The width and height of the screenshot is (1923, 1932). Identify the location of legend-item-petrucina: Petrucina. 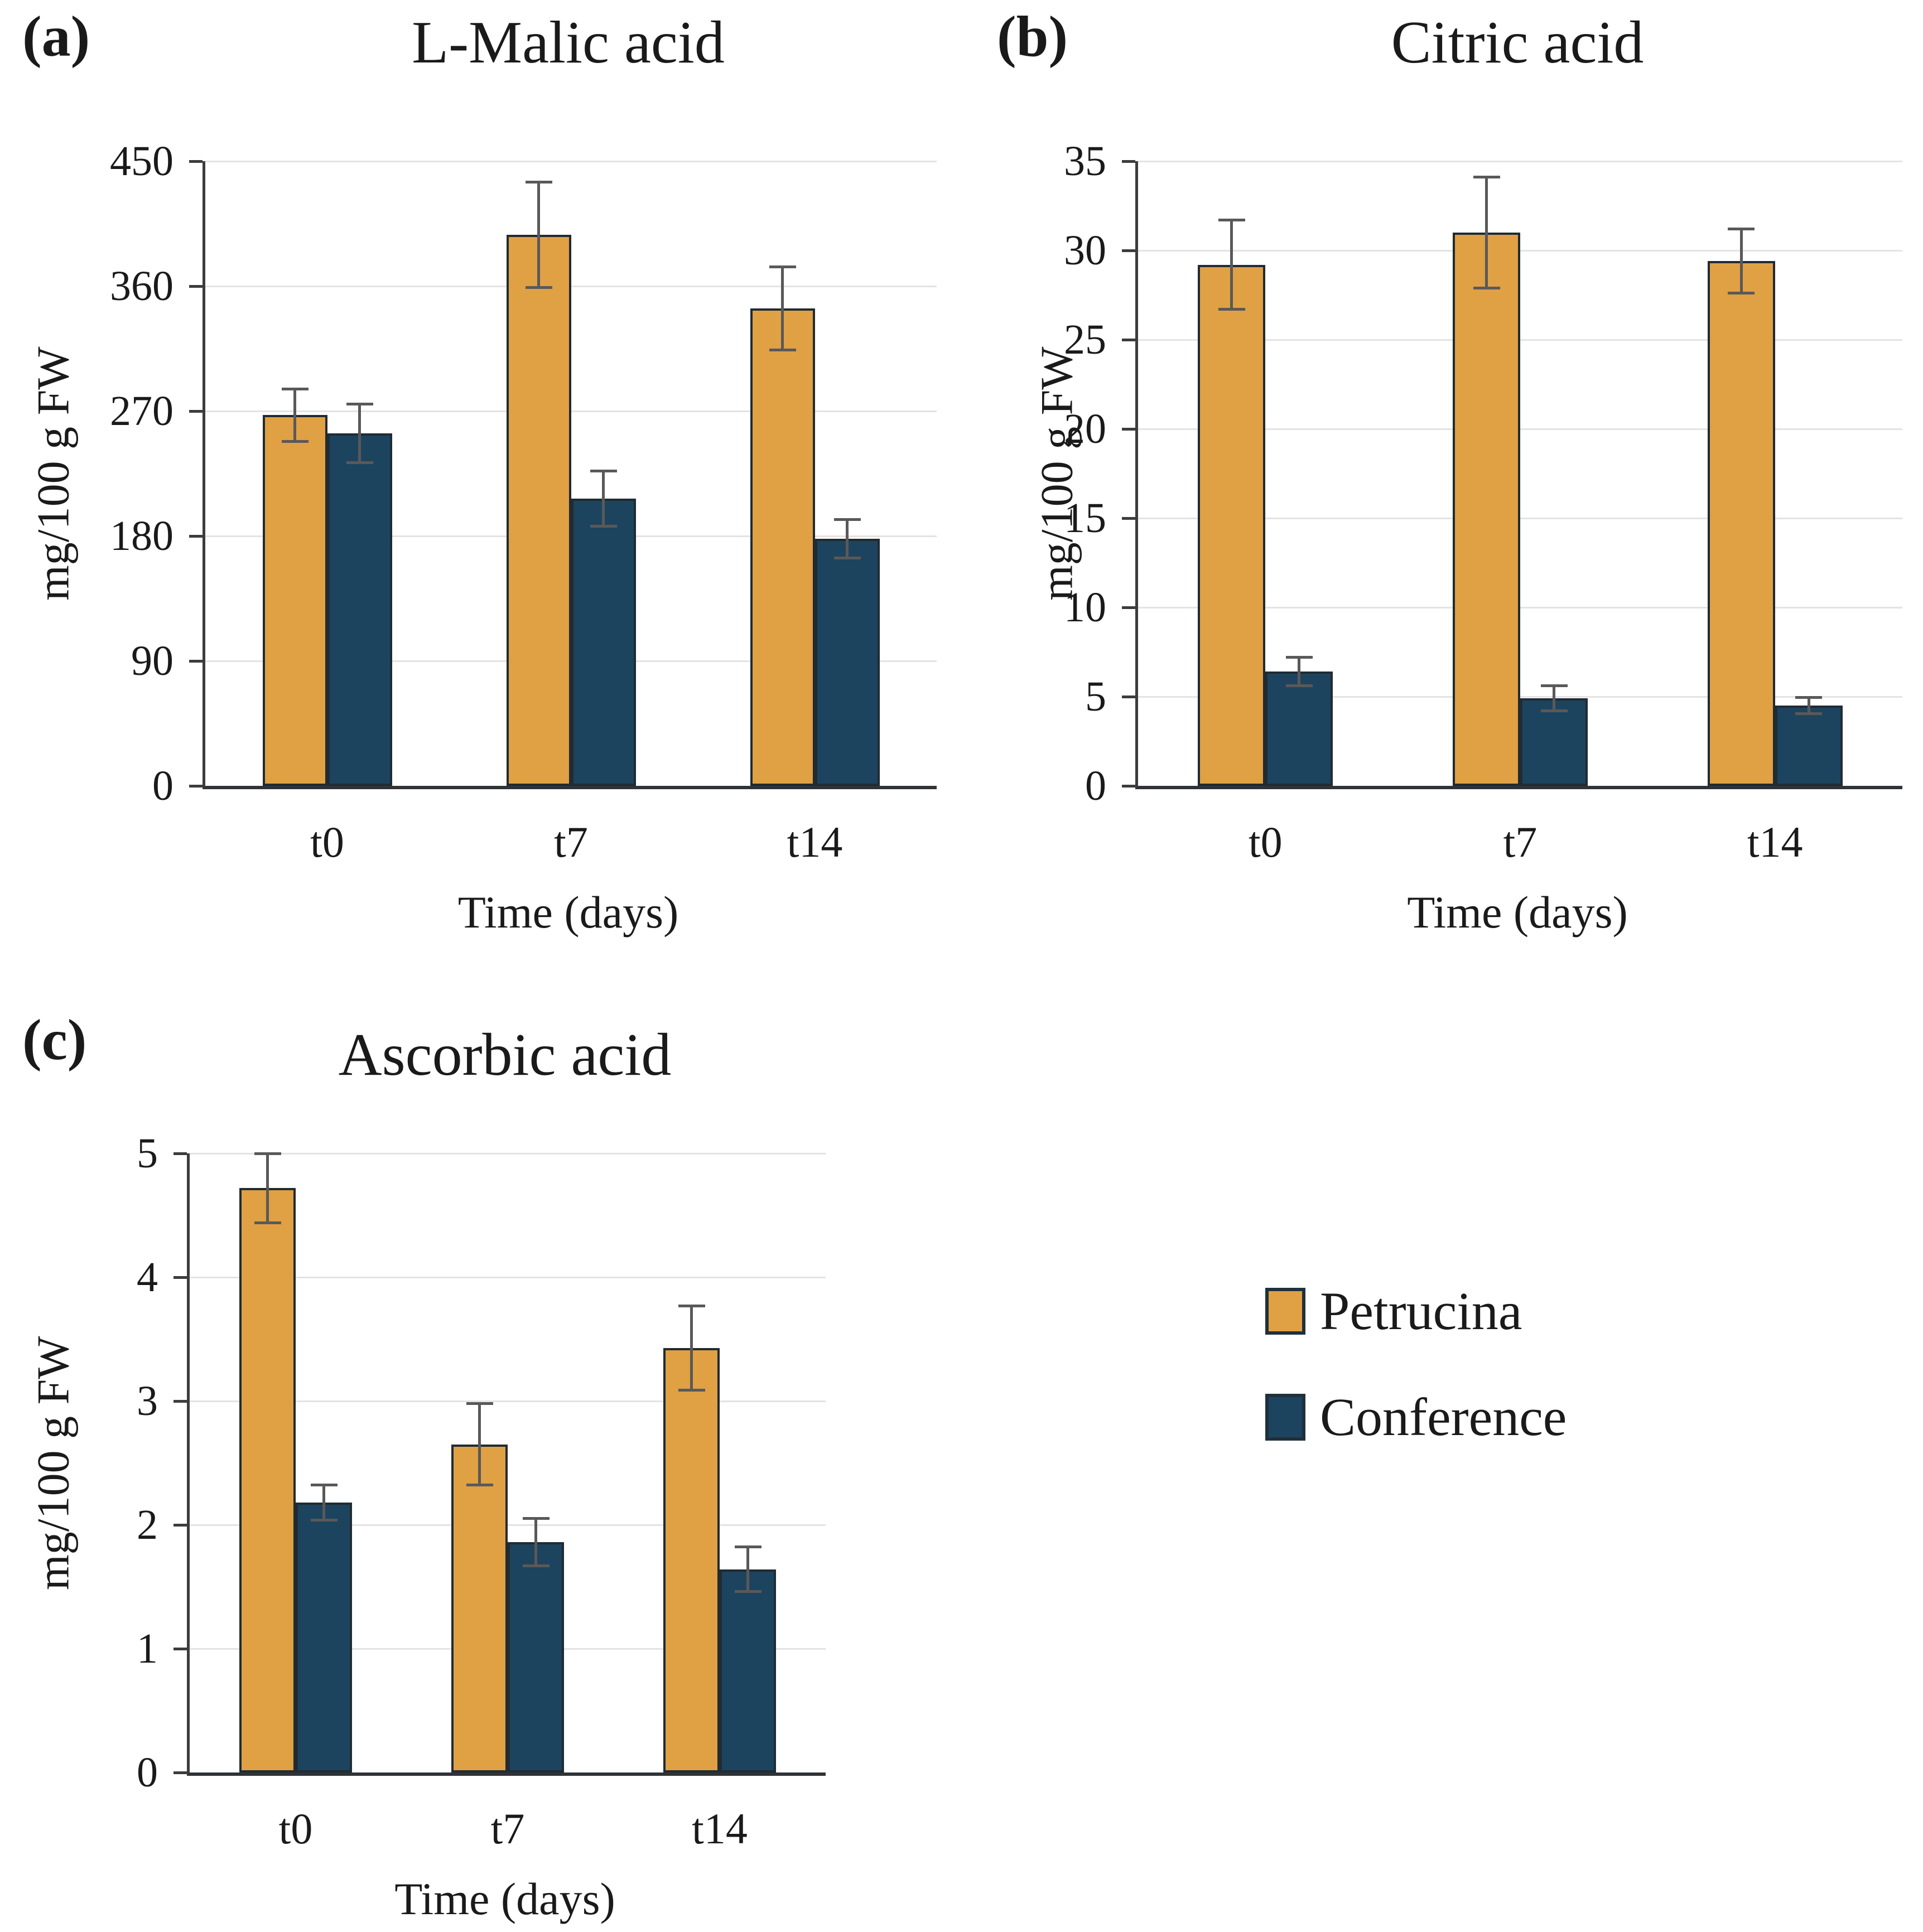
(1393, 1311).